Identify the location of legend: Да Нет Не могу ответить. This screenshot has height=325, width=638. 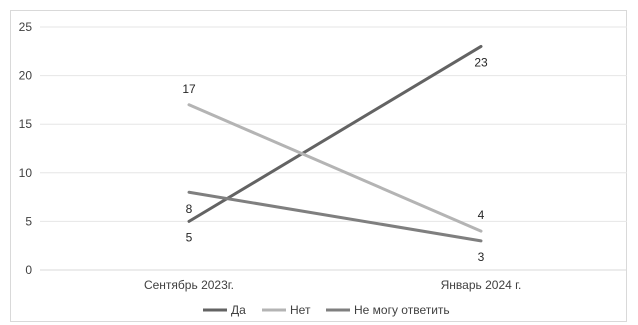
(326, 310).